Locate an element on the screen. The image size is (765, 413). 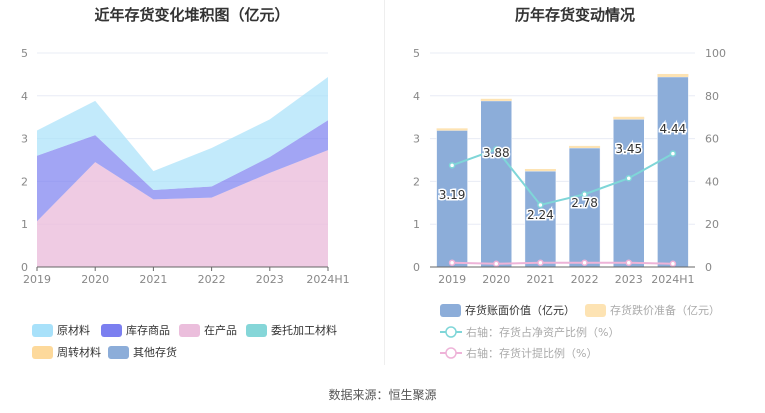
left-y-tick-label: 4 is located at coordinates (24, 96).